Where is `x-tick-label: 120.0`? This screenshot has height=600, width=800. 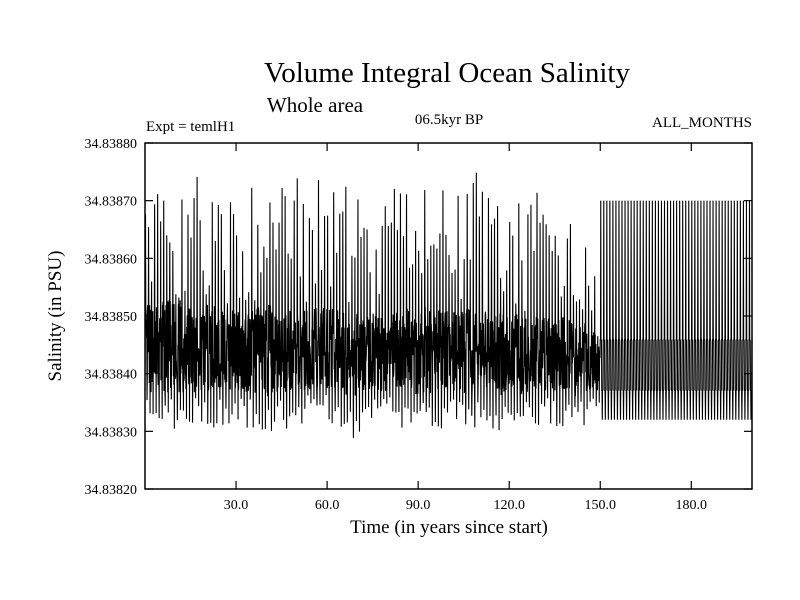 x-tick-label: 120.0 is located at coordinates (509, 505).